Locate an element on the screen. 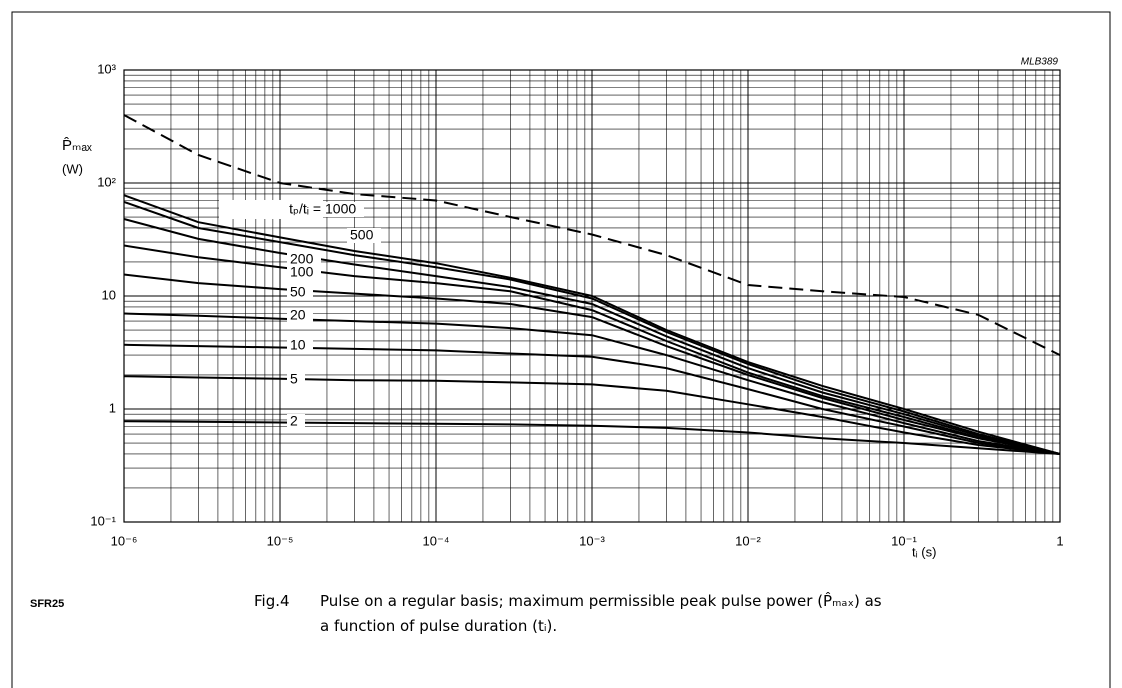 This screenshot has width=1122, height=688. annotation: tₚ/tᵢ = is located at coordinates (305, 209).